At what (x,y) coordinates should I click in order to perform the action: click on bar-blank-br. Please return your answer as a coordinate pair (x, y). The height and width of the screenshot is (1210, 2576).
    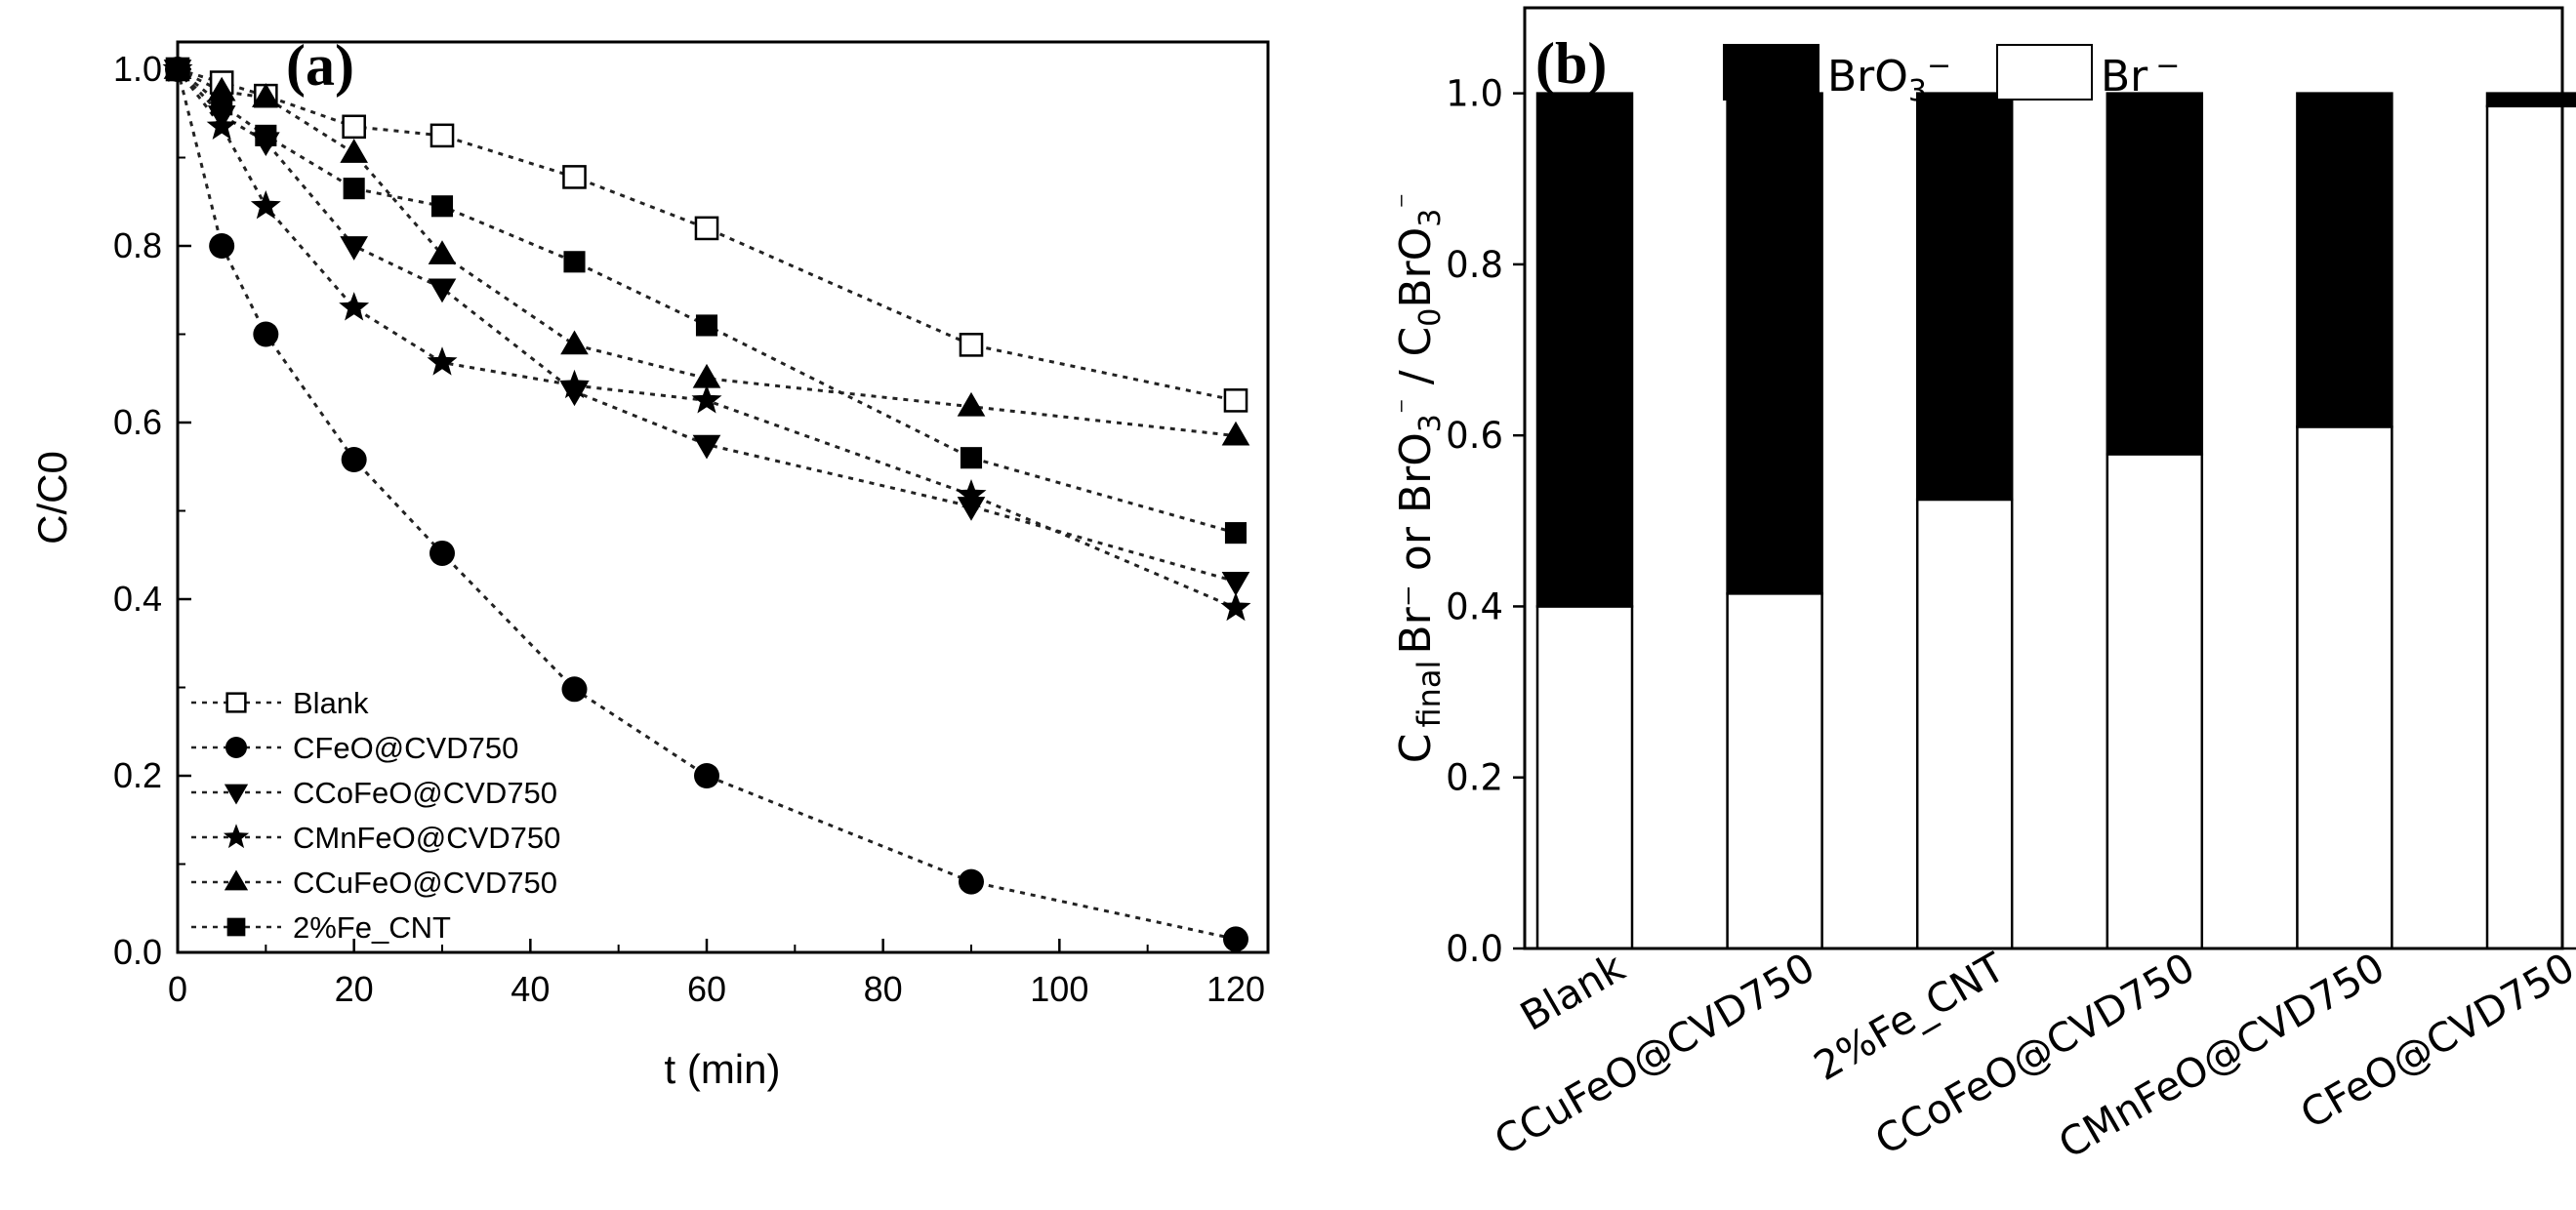
    Looking at the image, I should click on (1584, 777).